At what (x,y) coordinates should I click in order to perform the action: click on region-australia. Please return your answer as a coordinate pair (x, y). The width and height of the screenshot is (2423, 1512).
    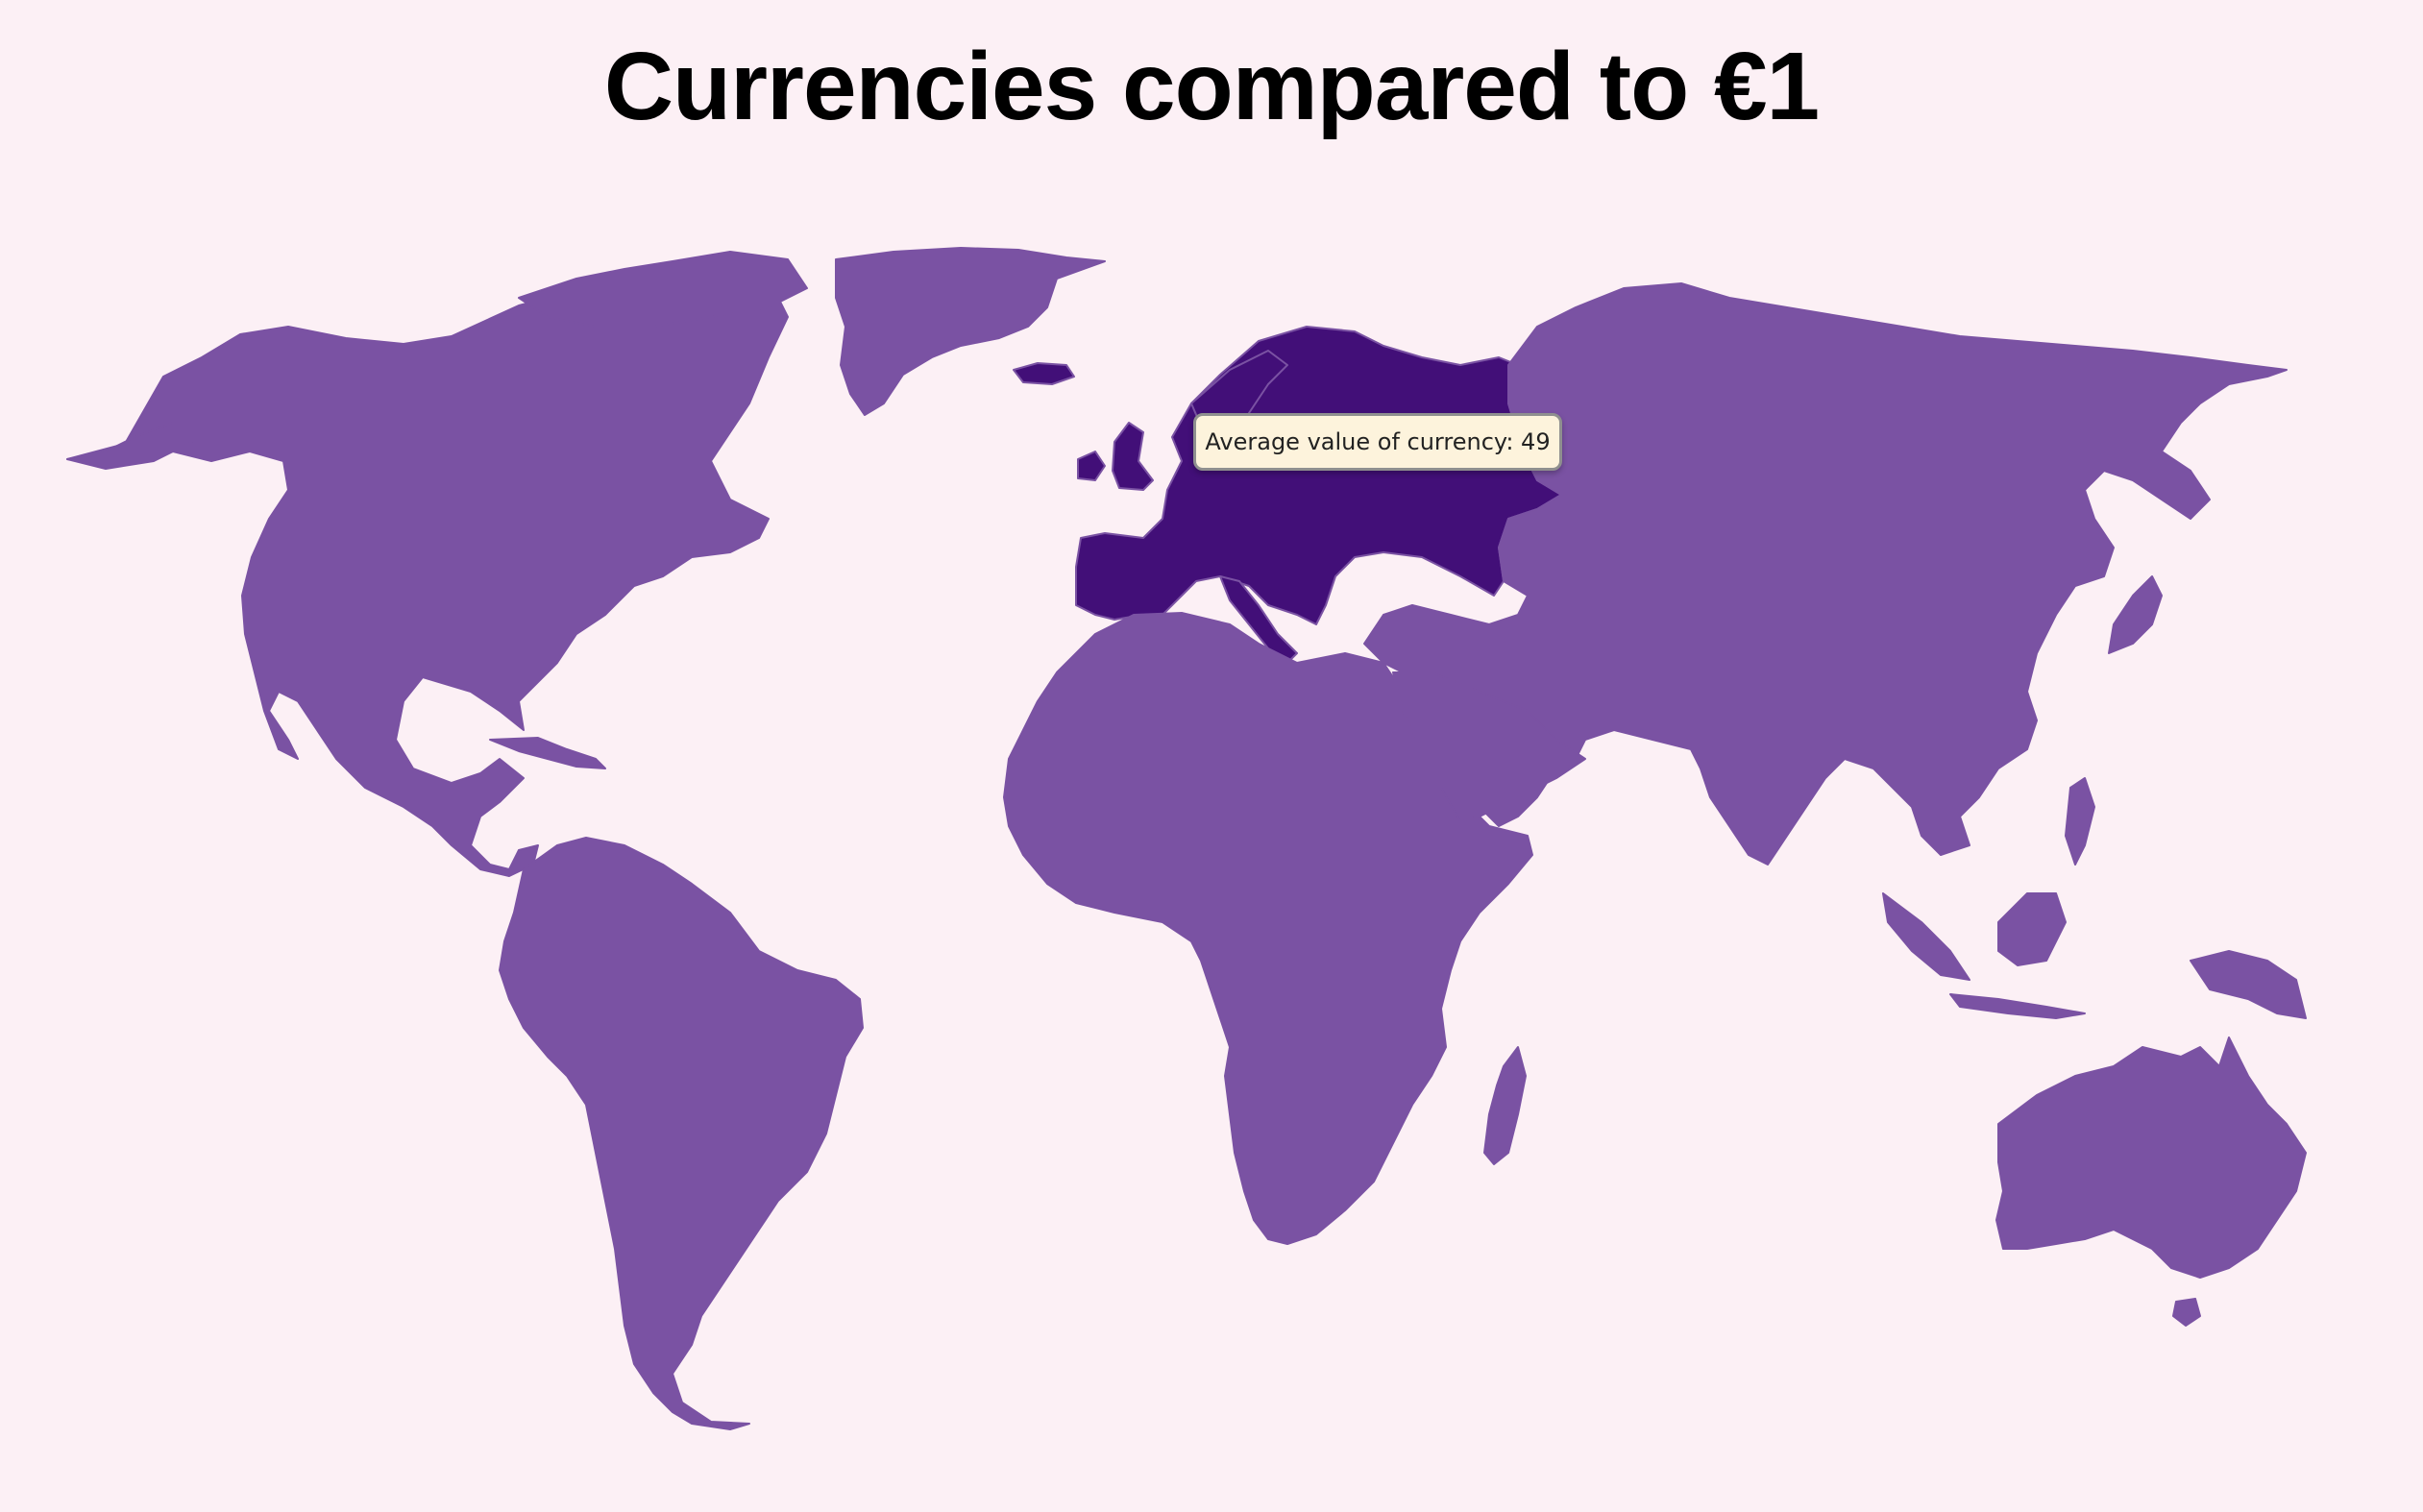
    Looking at the image, I should click on (2151, 1157).